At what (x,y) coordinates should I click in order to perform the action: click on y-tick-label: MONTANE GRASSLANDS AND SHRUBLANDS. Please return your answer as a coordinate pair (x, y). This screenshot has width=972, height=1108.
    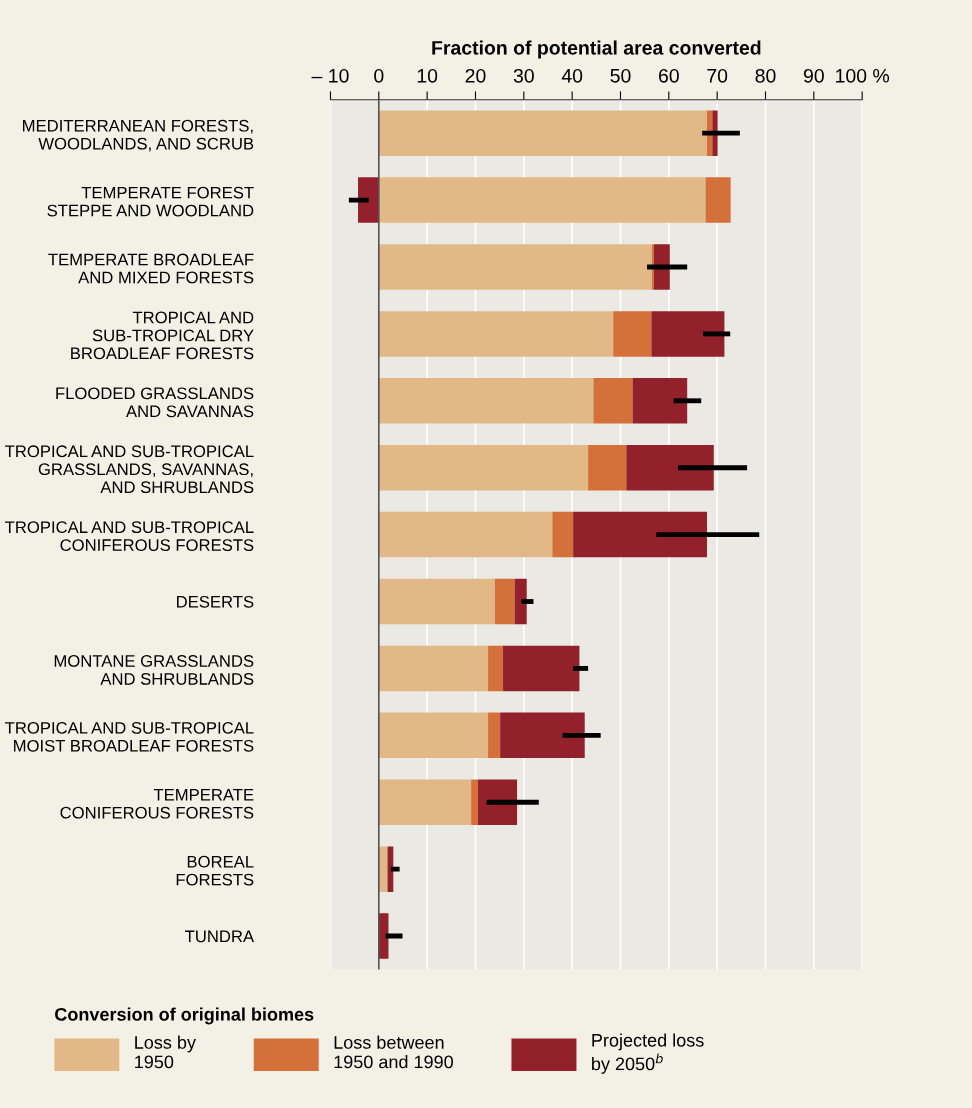
    Looking at the image, I should click on (154, 670).